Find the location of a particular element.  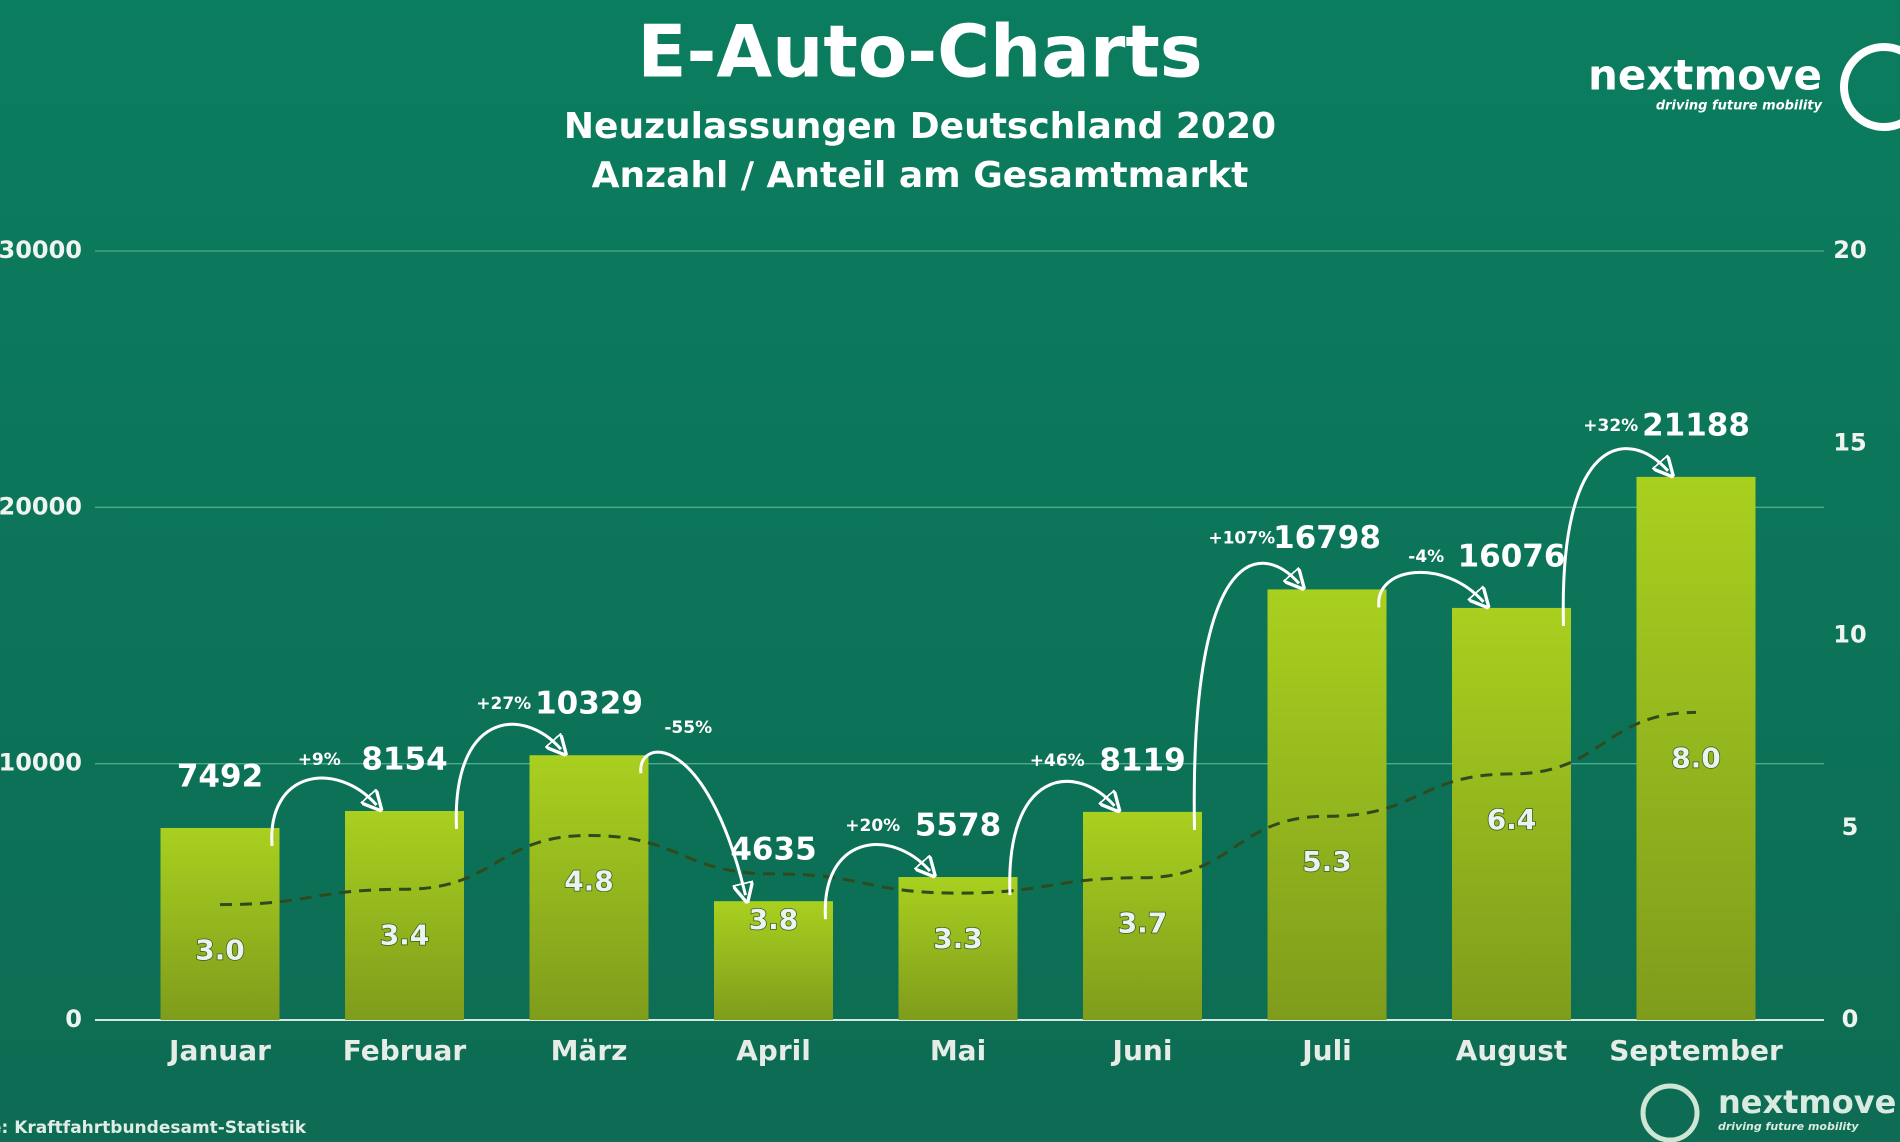

y-tick-label: 0 is located at coordinates (73, 1019).